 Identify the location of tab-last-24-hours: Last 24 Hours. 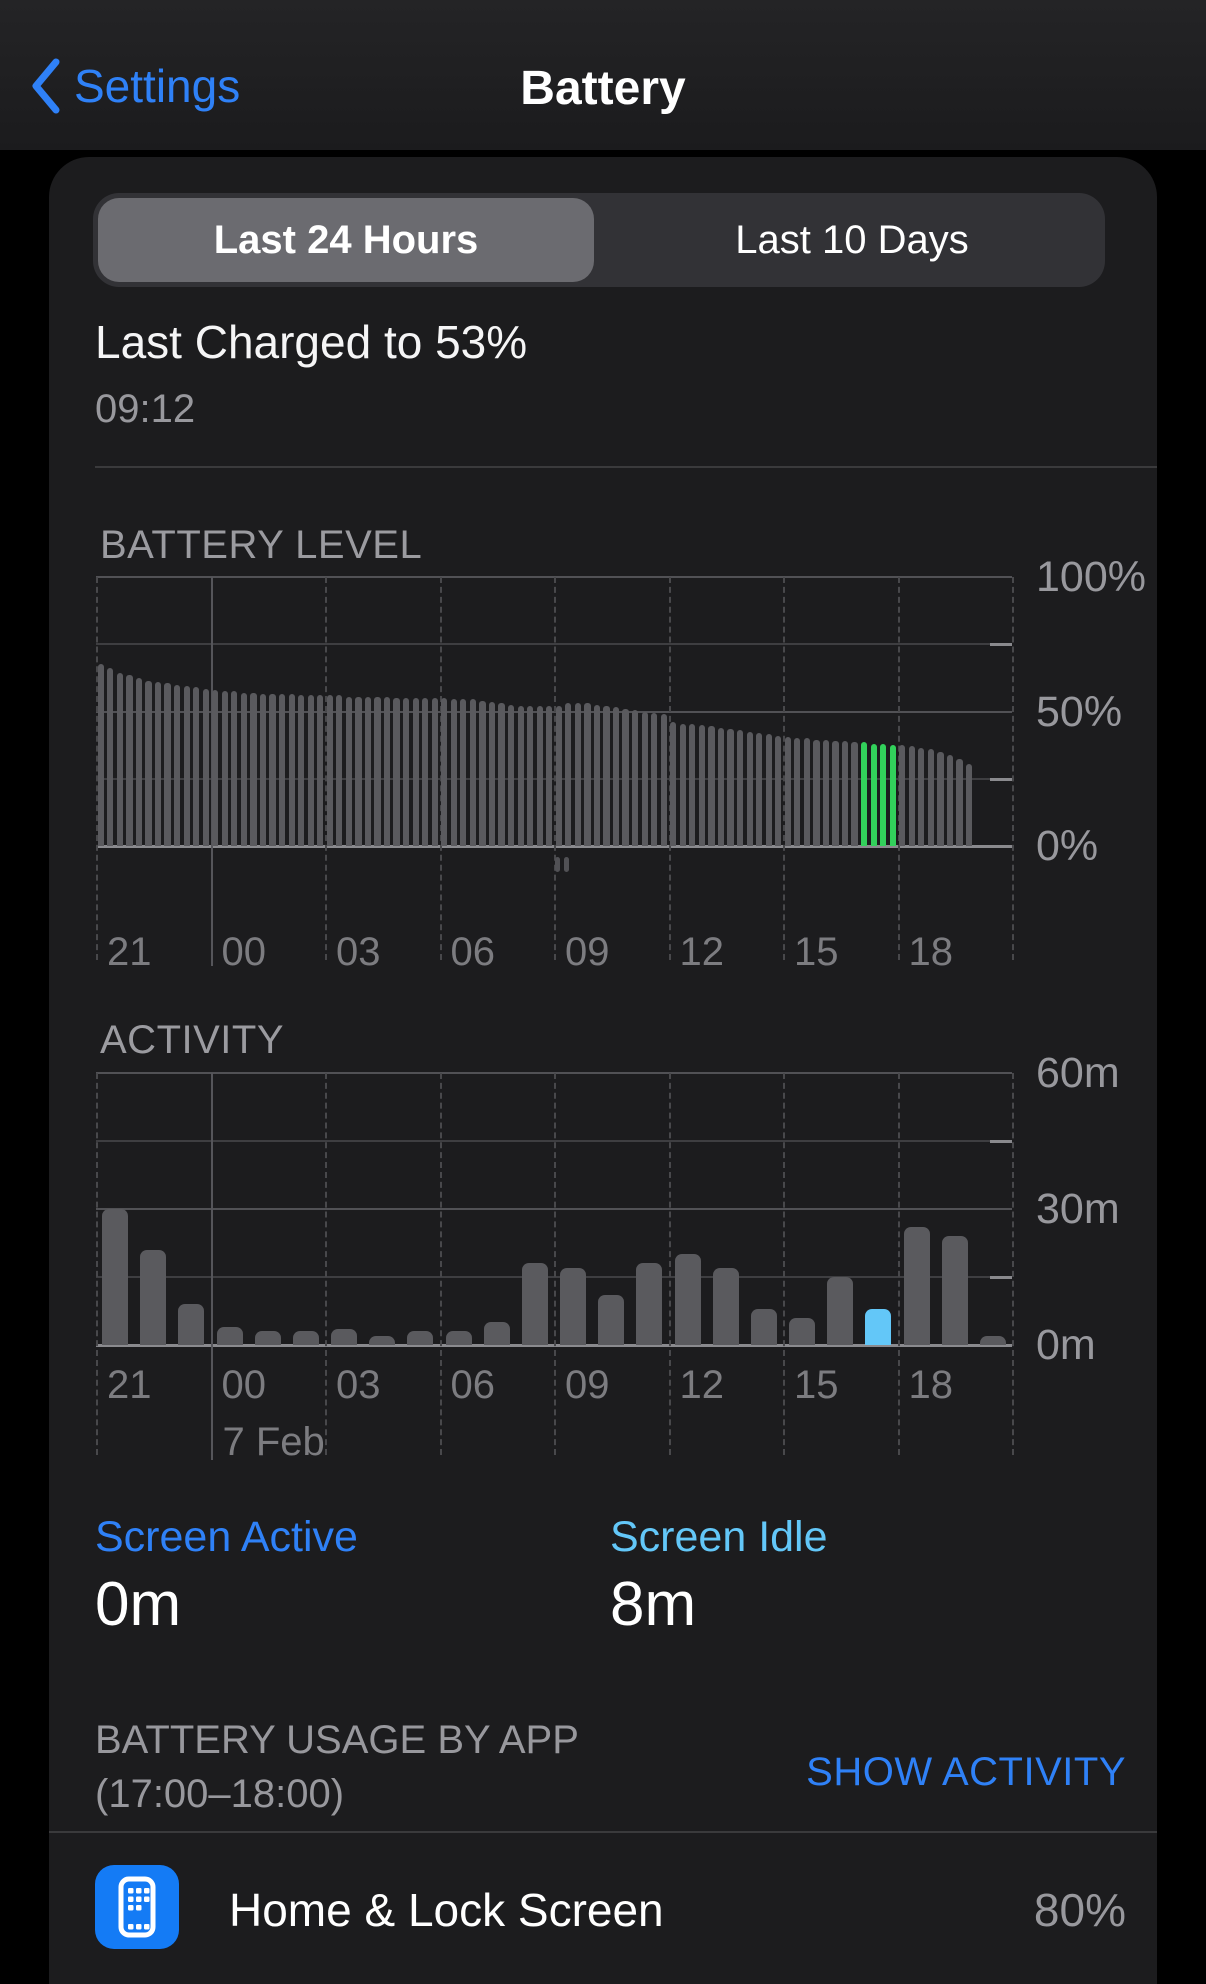
(346, 240).